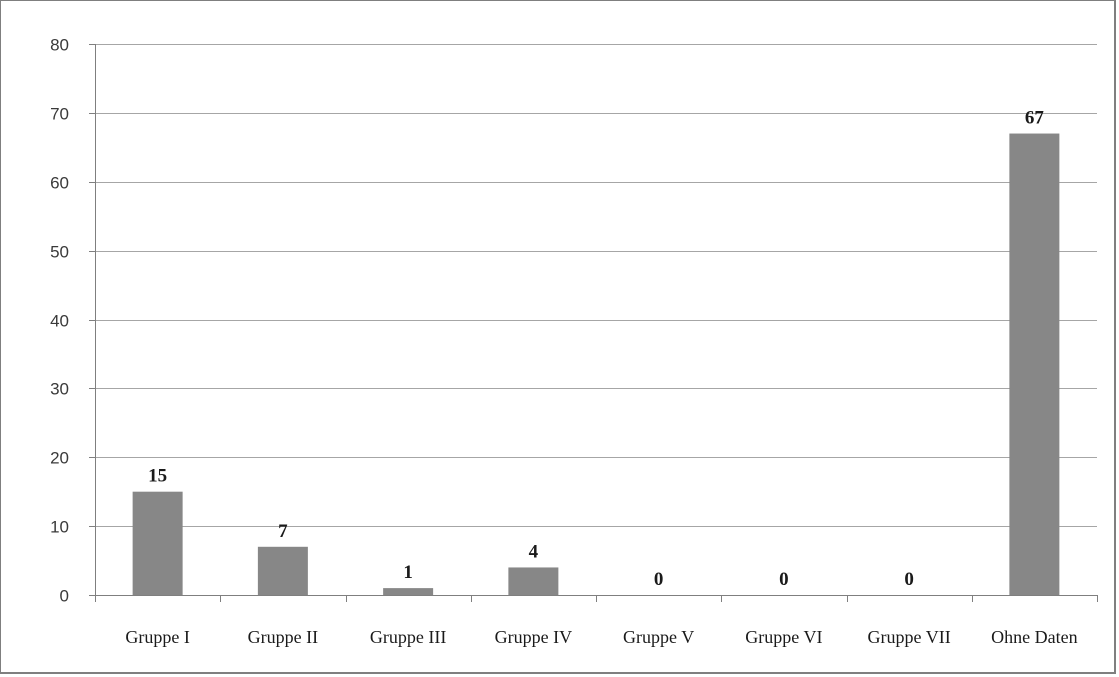 The image size is (1119, 677). Describe the element at coordinates (909, 637) in the screenshot. I see `x-tick-label: Gruppe VII` at that location.